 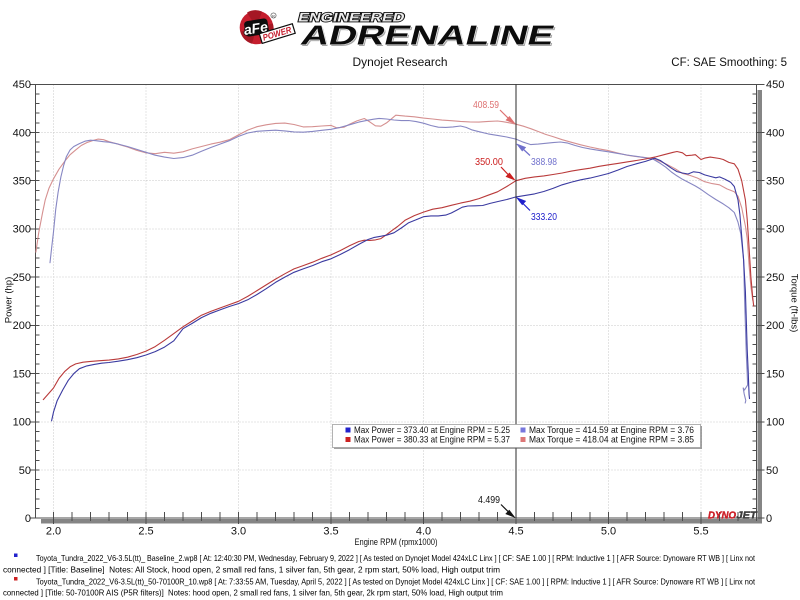 What do you see at coordinates (53, 532) in the screenshot?
I see `svg-text: 2.0` at bounding box center [53, 532].